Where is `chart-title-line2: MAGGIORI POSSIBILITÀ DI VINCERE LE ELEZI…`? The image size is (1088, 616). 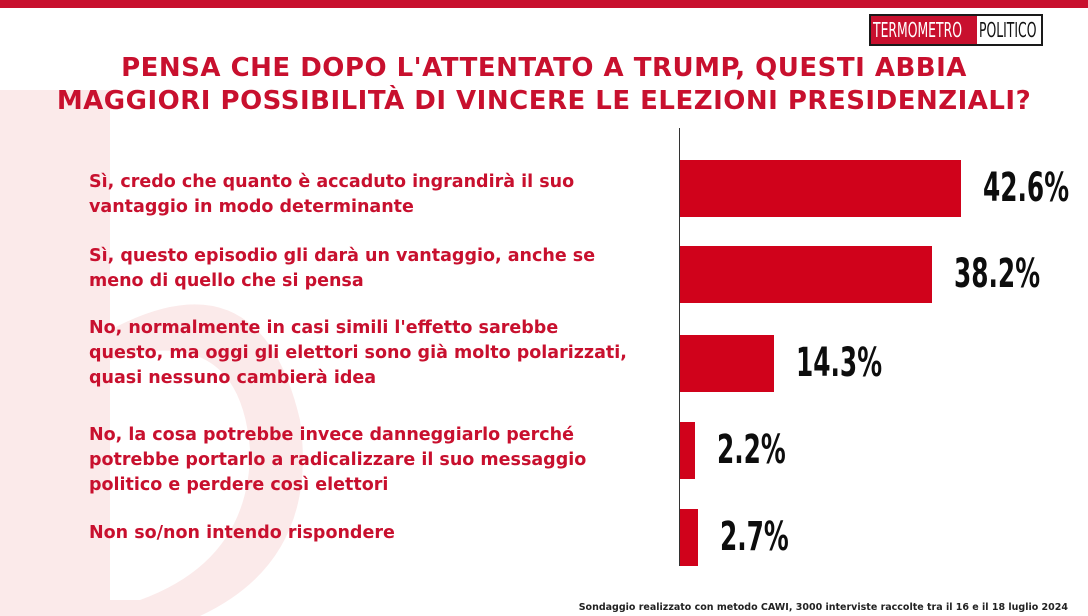
chart-title-line2: MAGGIORI POSSIBILITÀ DI VINCERE LE ELEZI… is located at coordinates (544, 101).